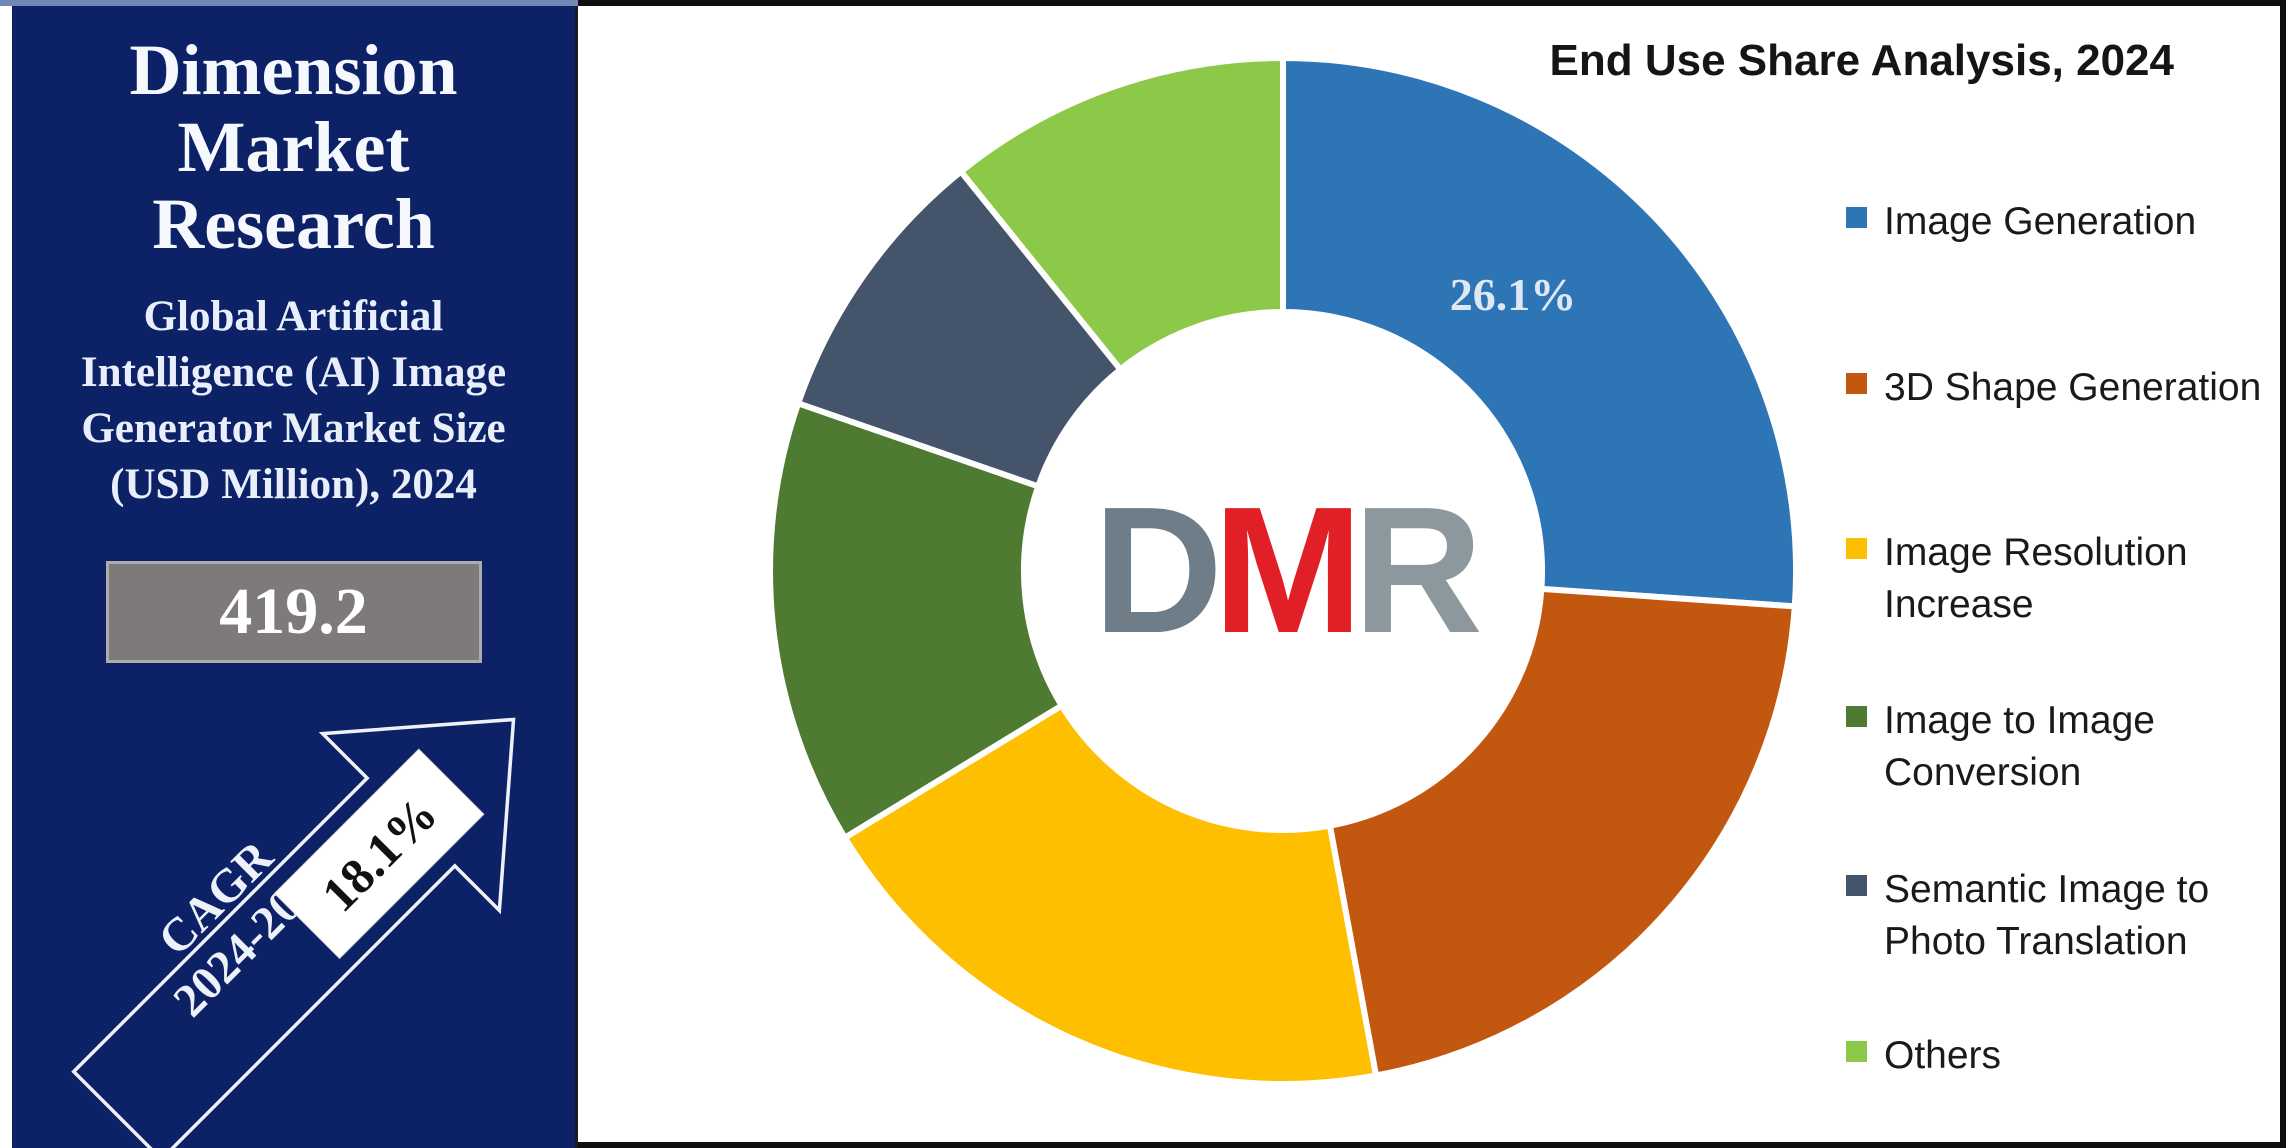 This screenshot has height=1148, width=2286. Describe the element at coordinates (2019, 747) in the screenshot. I see `legend-label: Image to Image Conversion` at that location.